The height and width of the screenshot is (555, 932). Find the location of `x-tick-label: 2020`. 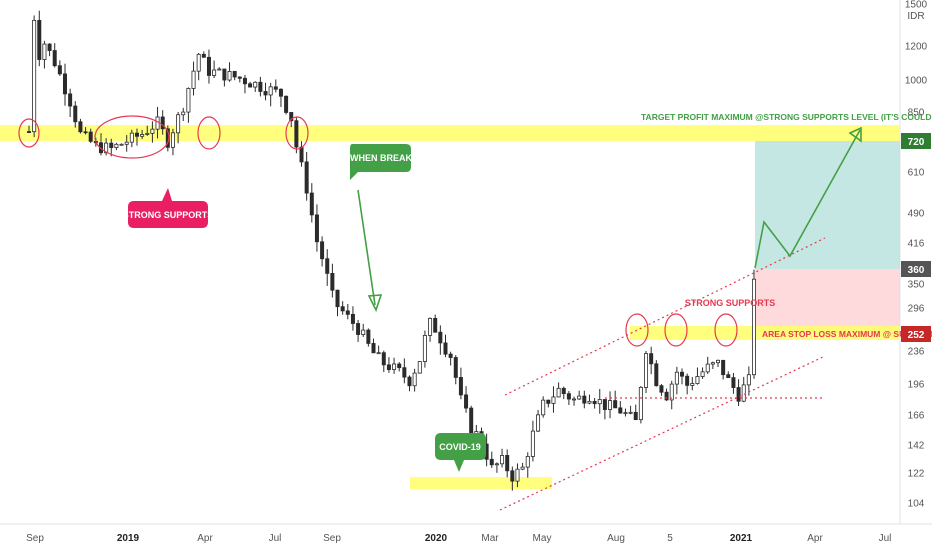

x-tick-label: 2020 is located at coordinates (436, 538).